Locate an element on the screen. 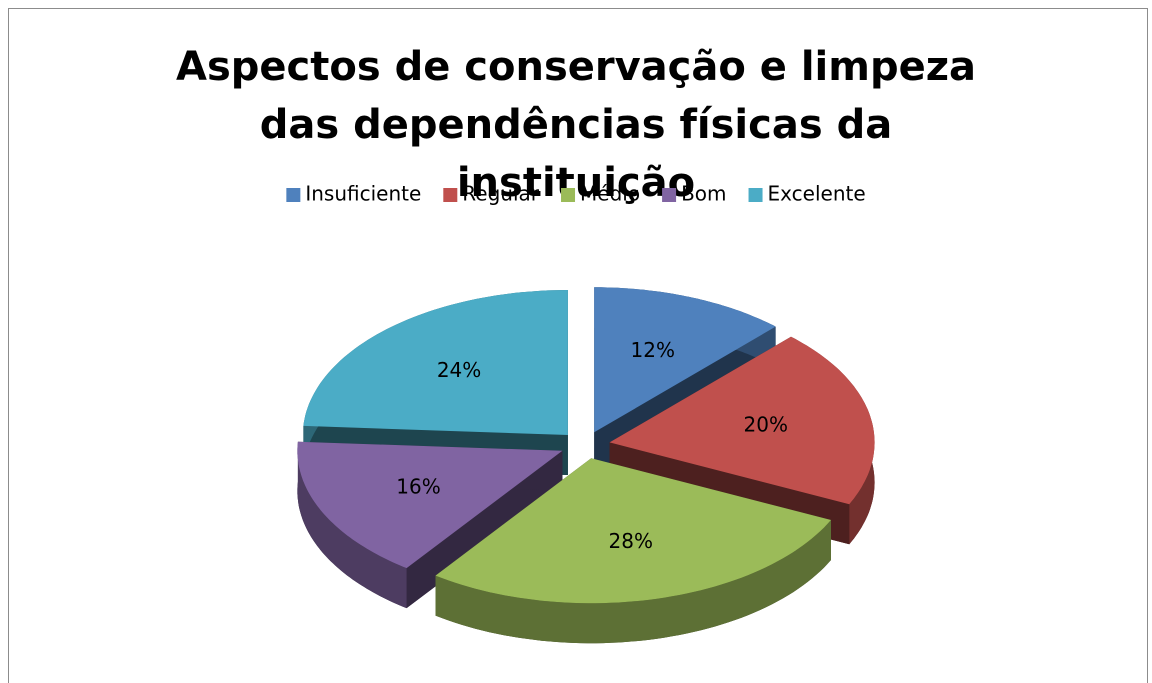 The image size is (1152, 683). legend: Insuficiente Regular Médio Bom Excelente is located at coordinates (576, 194).